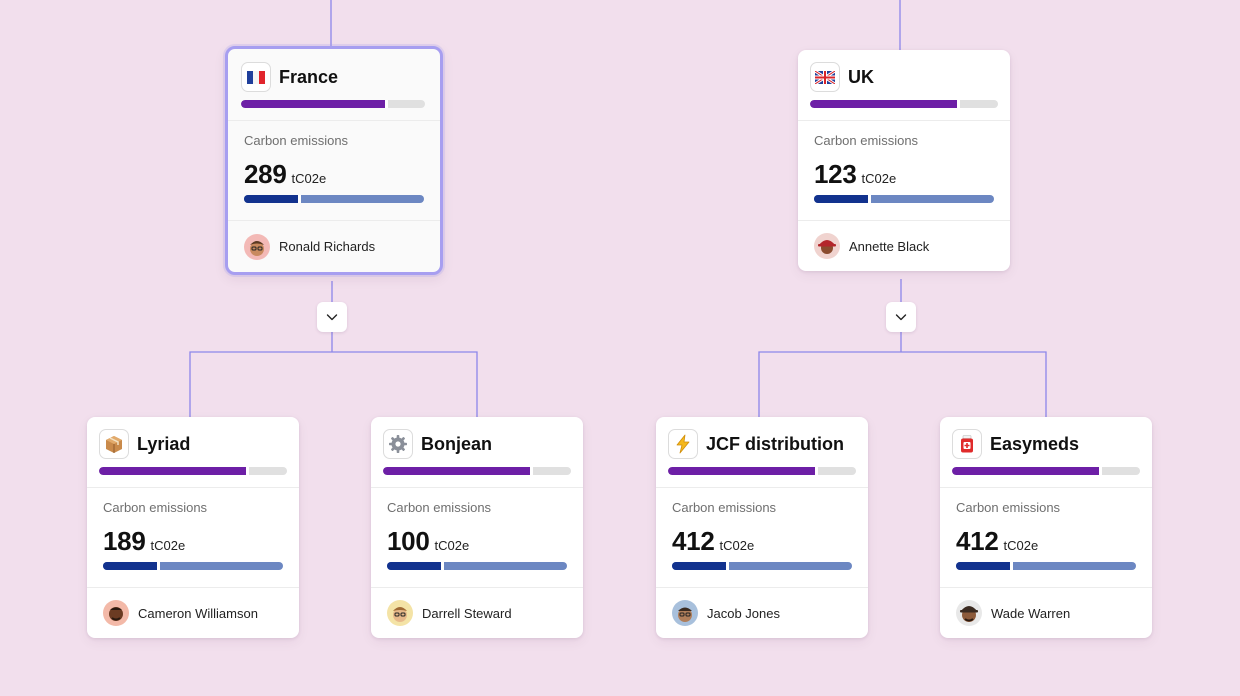  Describe the element at coordinates (398, 444) in the screenshot. I see `gear-icon` at that location.